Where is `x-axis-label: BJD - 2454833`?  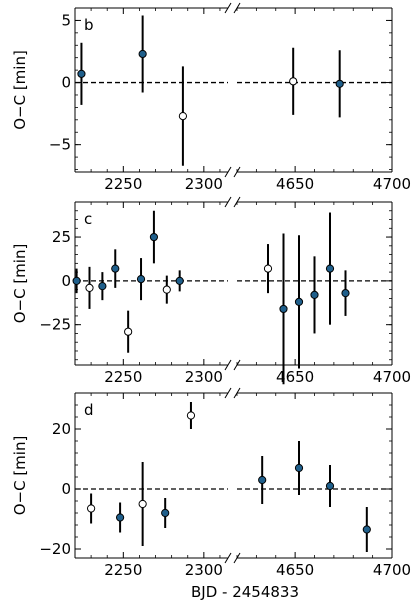 x-axis-label: BJD - 2454833 is located at coordinates (245, 592).